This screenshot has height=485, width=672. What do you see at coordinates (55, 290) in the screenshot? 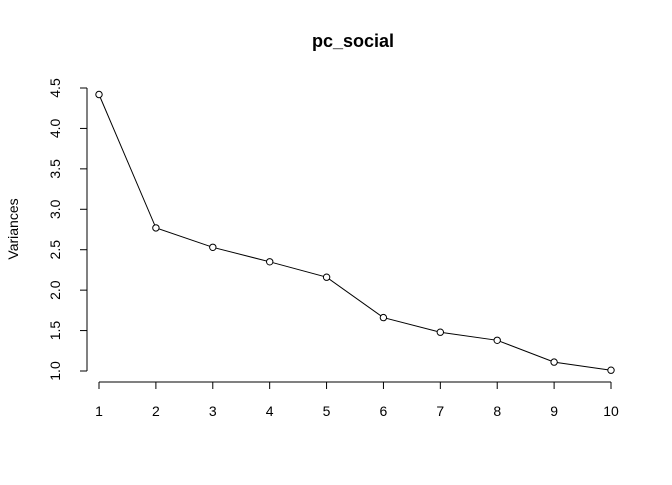
I see `y-tick-label: 2.0` at bounding box center [55, 290].